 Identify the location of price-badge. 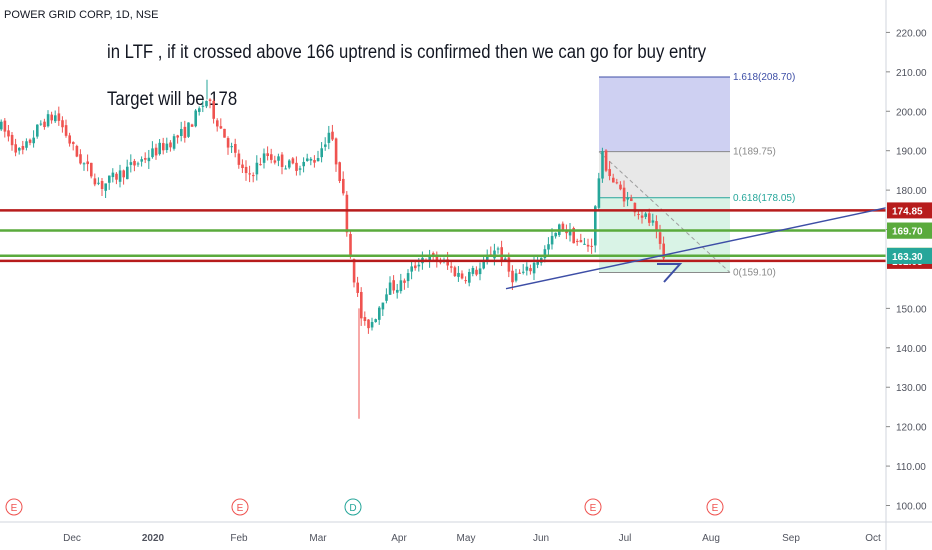
(909, 255).